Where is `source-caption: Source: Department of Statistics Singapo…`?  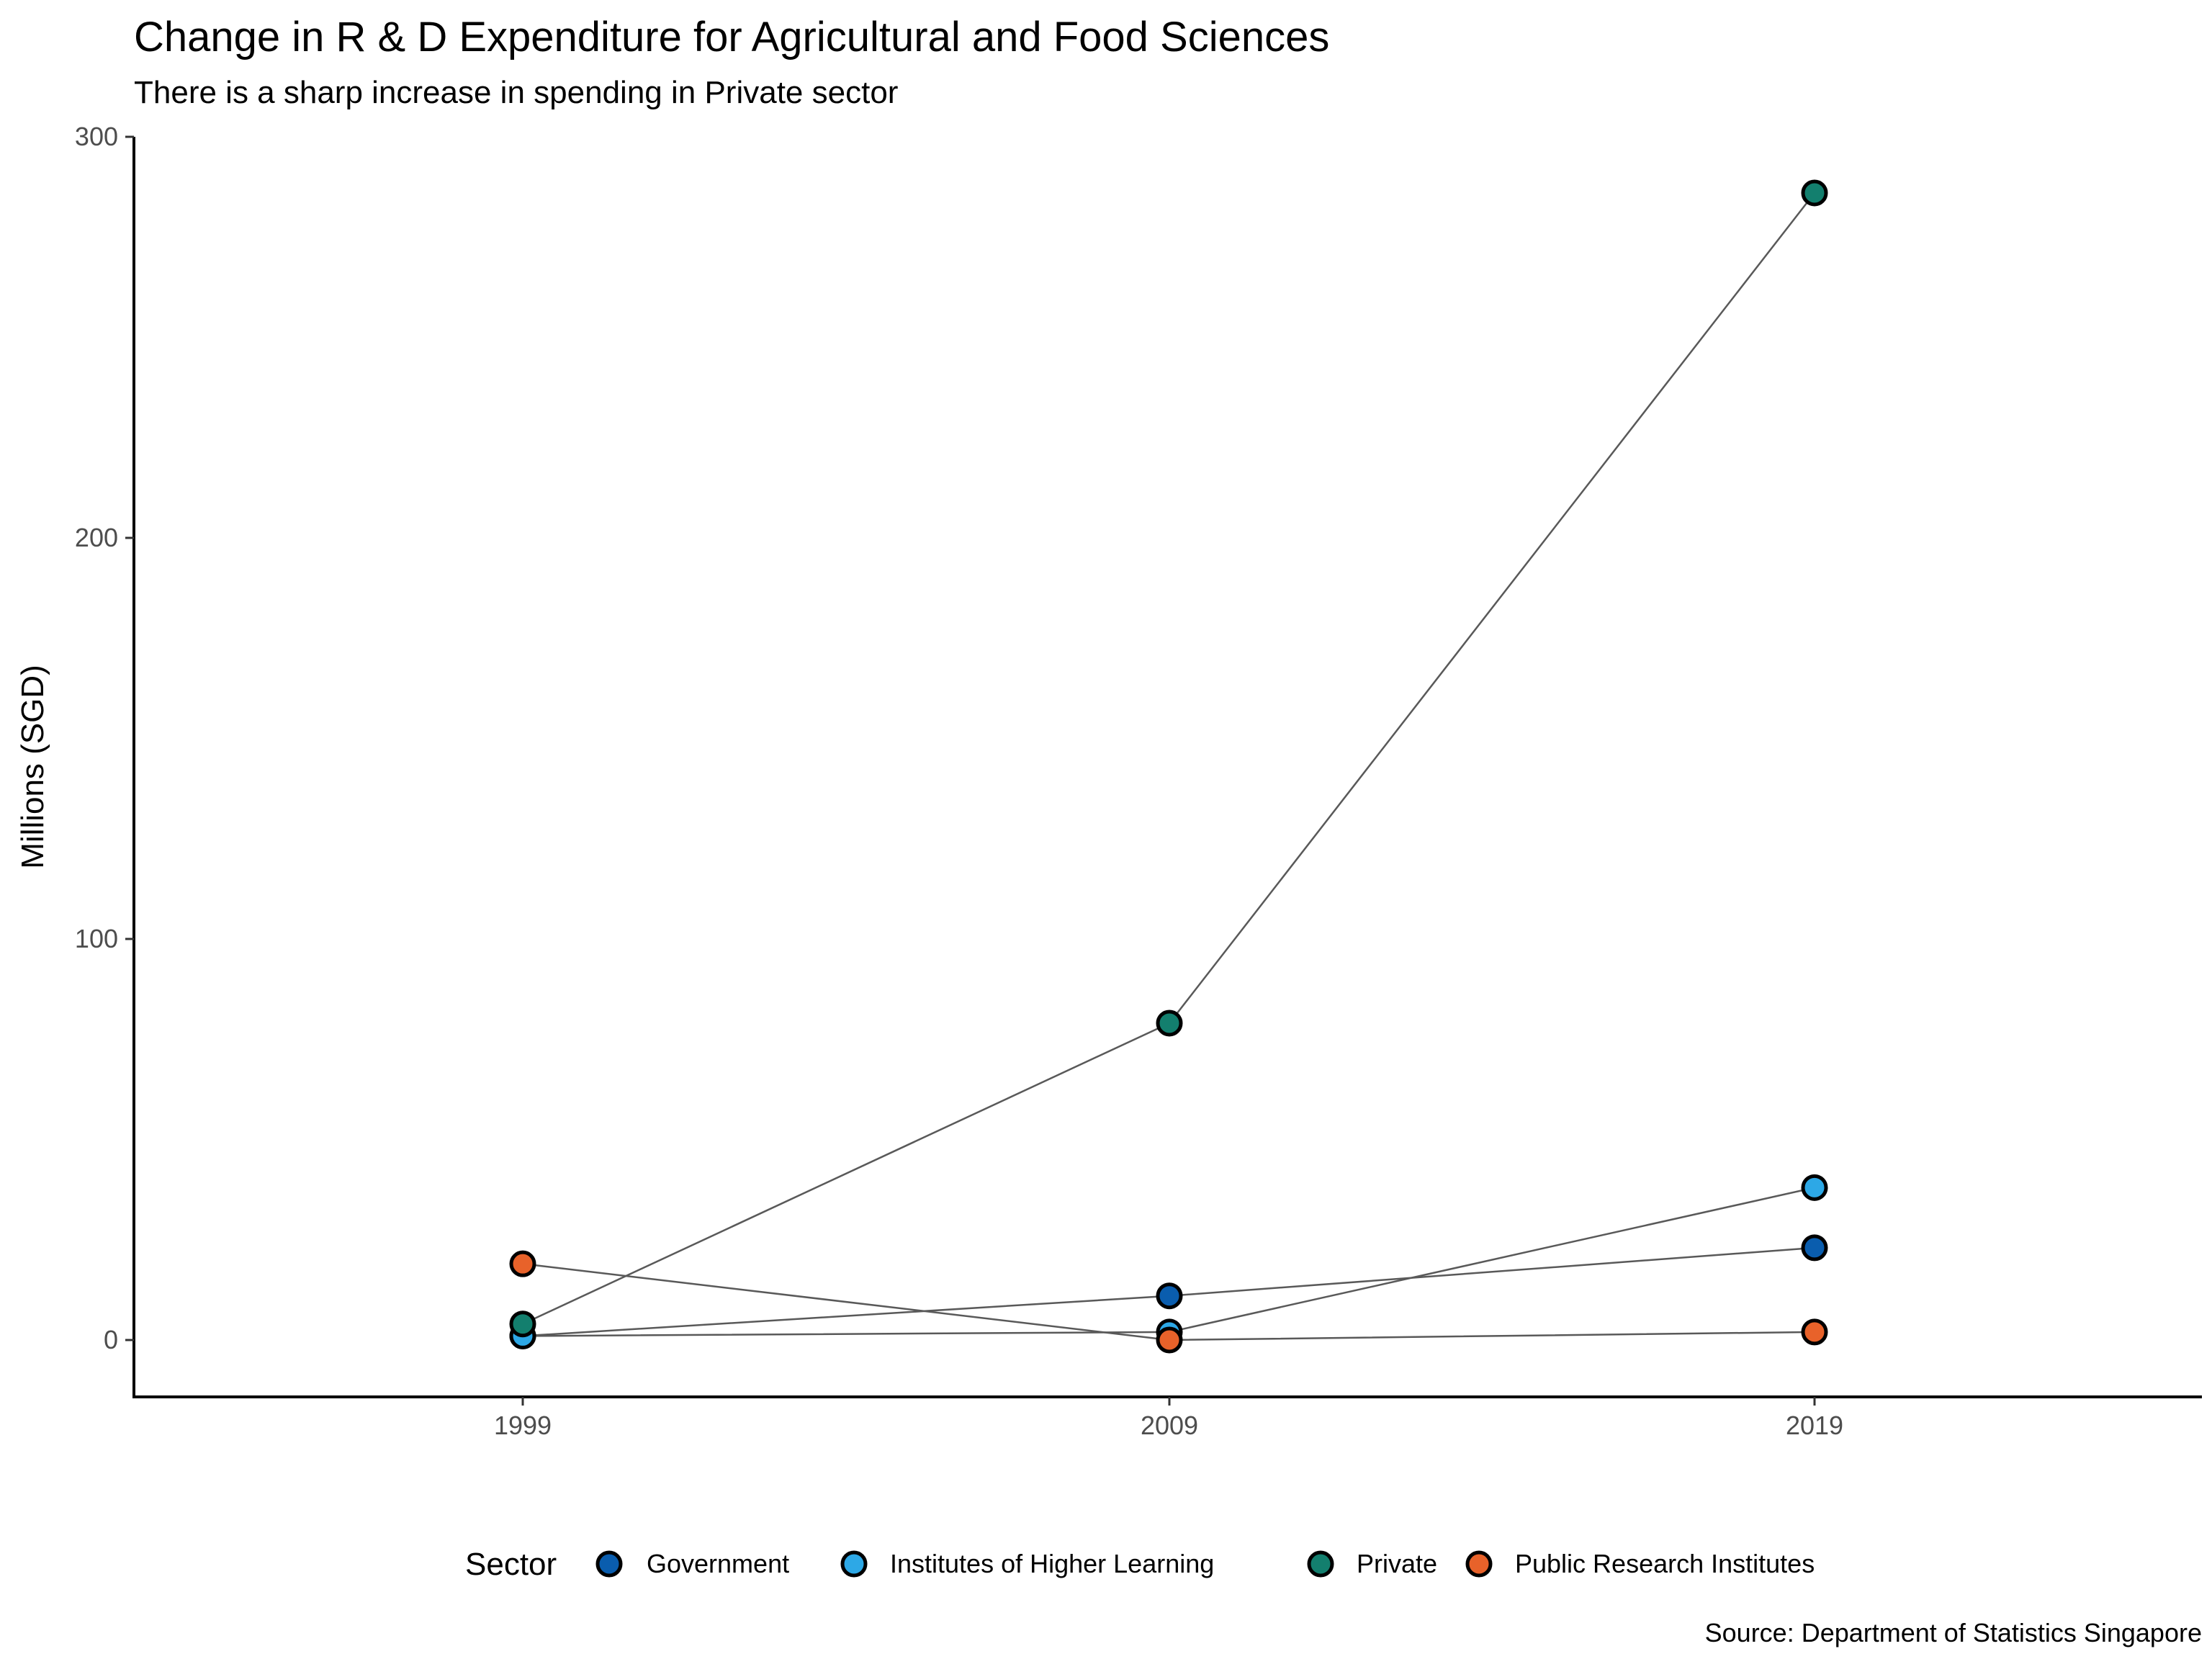
source-caption: Source: Department of Statistics Singapo… is located at coordinates (1953, 1633).